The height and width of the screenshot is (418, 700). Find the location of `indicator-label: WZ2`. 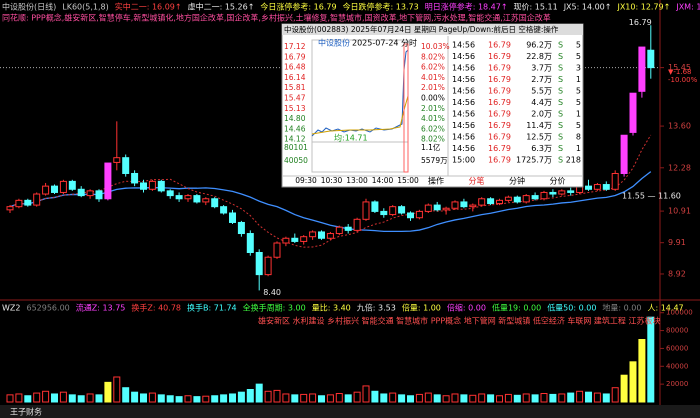

indicator-label: WZ2 is located at coordinates (11, 308).